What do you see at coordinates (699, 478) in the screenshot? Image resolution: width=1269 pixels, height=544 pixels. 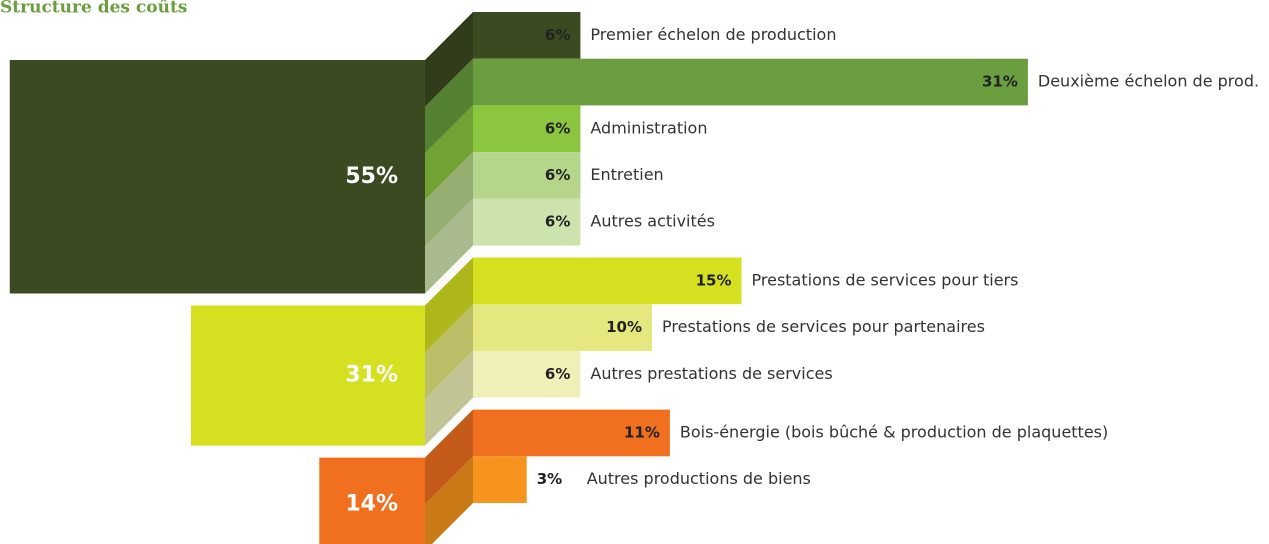 I see `item-label: Autres productions de biens` at bounding box center [699, 478].